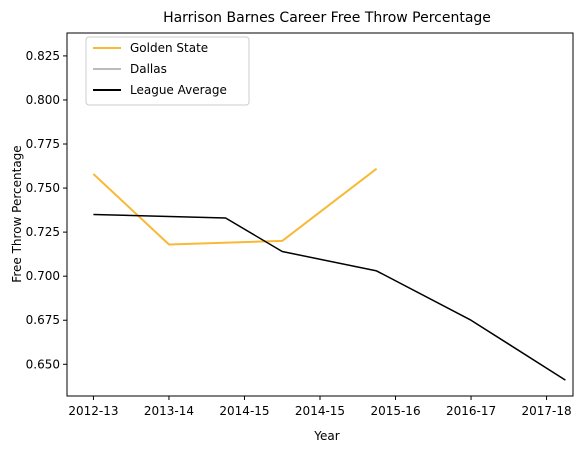 This screenshot has height=453, width=588. What do you see at coordinates (395, 411) in the screenshot?
I see `x-tick-label: 2015-16` at bounding box center [395, 411].